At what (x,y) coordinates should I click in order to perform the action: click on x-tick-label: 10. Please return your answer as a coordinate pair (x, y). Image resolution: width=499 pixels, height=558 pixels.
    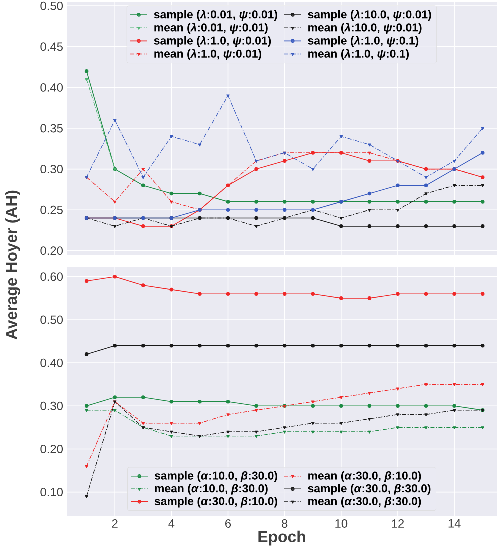
    Looking at the image, I should click on (342, 524).